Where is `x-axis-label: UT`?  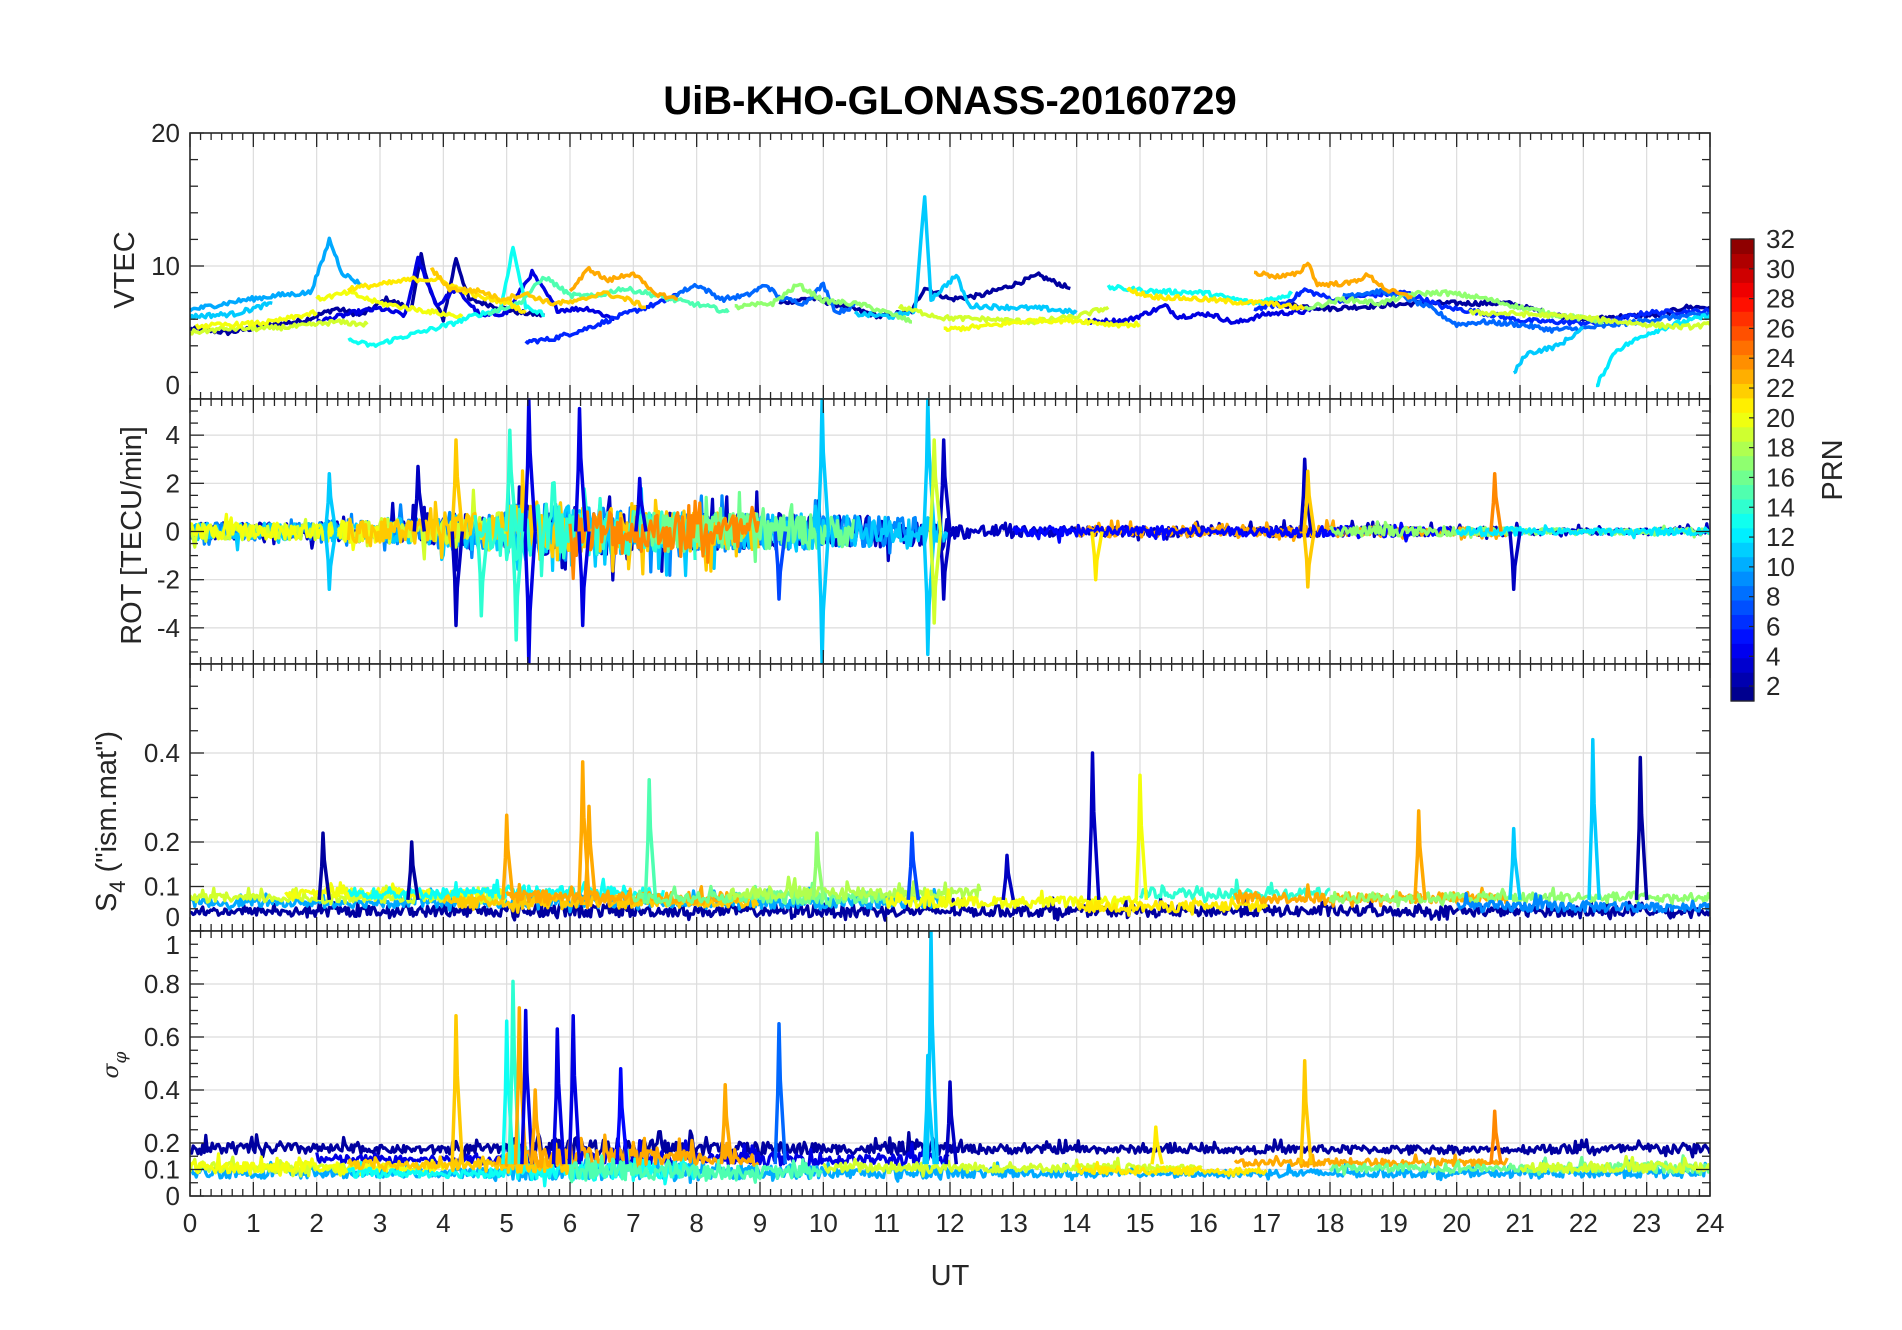
x-axis-label: UT is located at coordinates (950, 1276).